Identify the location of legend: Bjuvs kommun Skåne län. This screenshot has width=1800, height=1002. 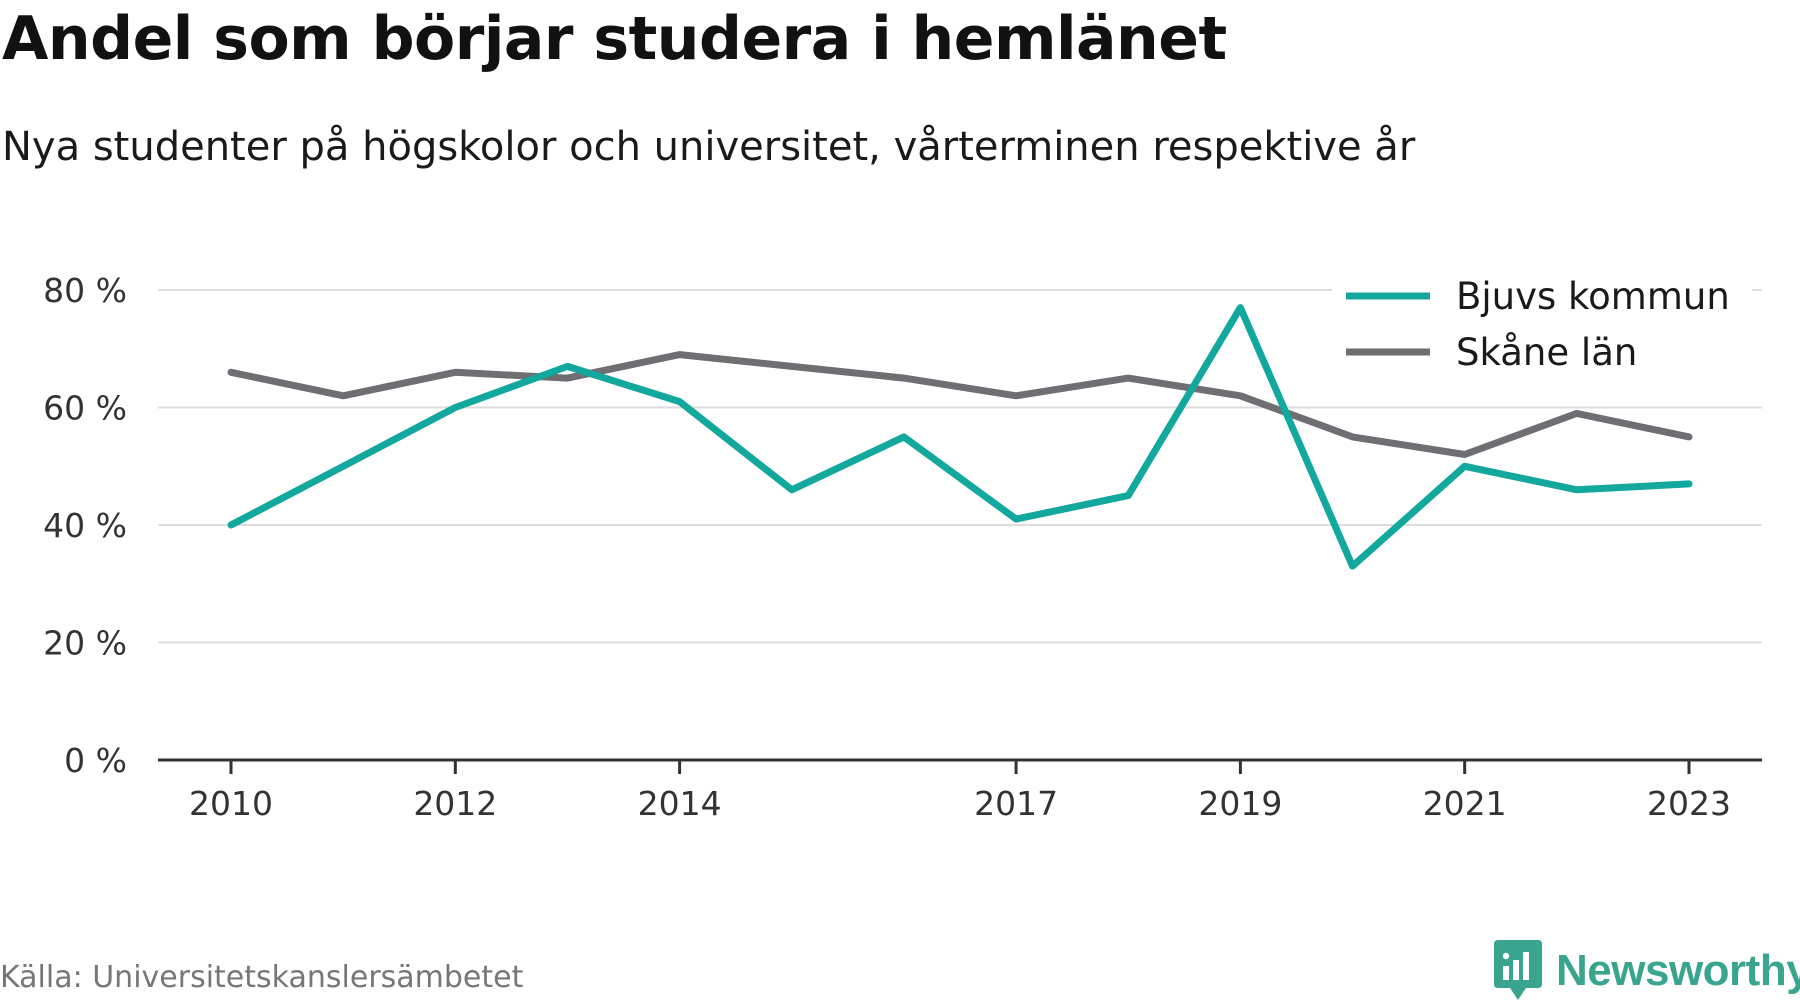
(1542, 327).